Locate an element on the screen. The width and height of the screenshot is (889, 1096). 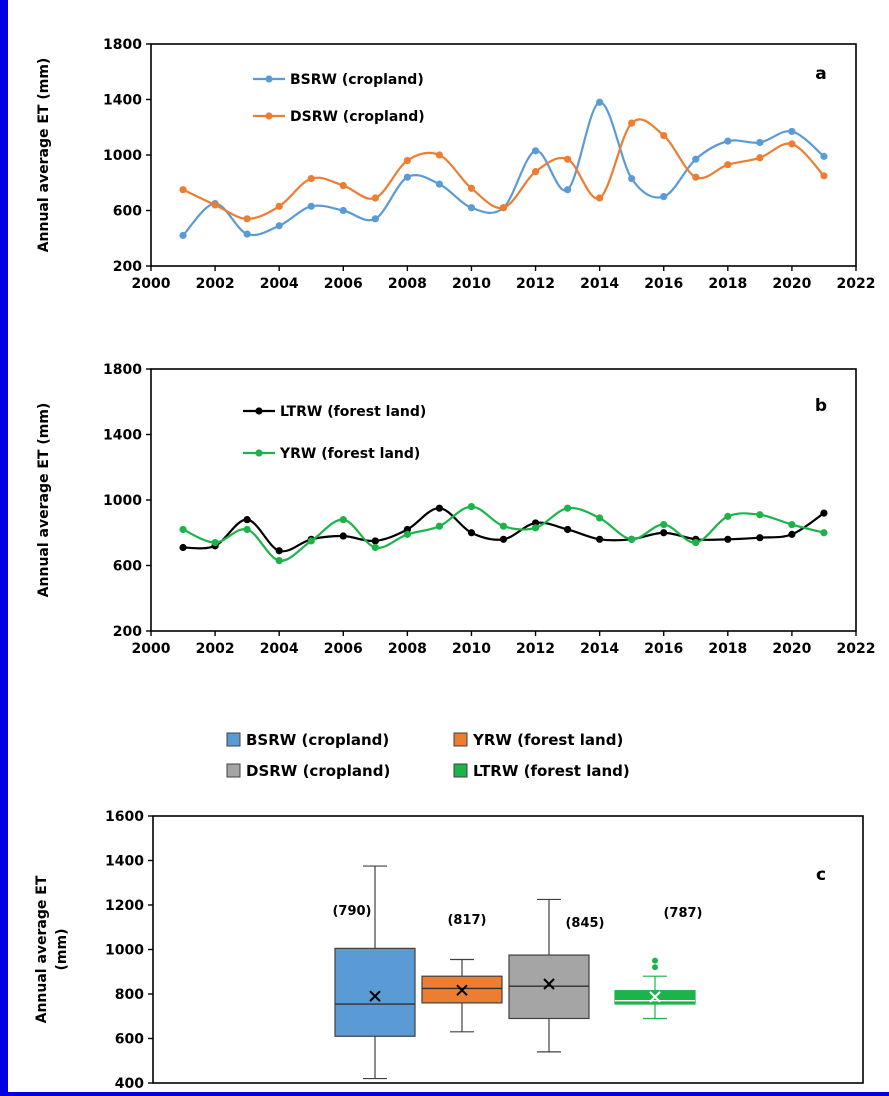
y-axis-label-line2: (mm) is located at coordinates (62, 950).